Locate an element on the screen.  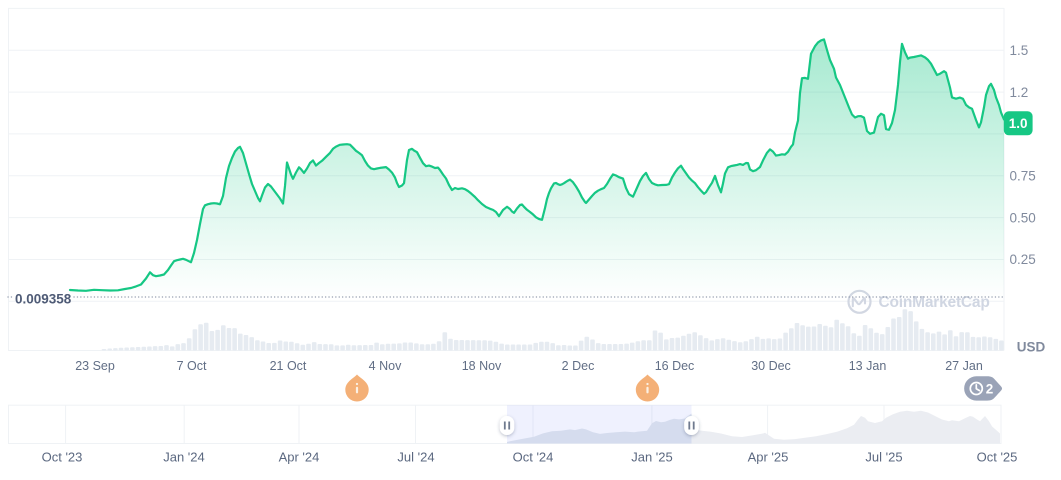
svg-text: 1.2 is located at coordinates (1019, 92).